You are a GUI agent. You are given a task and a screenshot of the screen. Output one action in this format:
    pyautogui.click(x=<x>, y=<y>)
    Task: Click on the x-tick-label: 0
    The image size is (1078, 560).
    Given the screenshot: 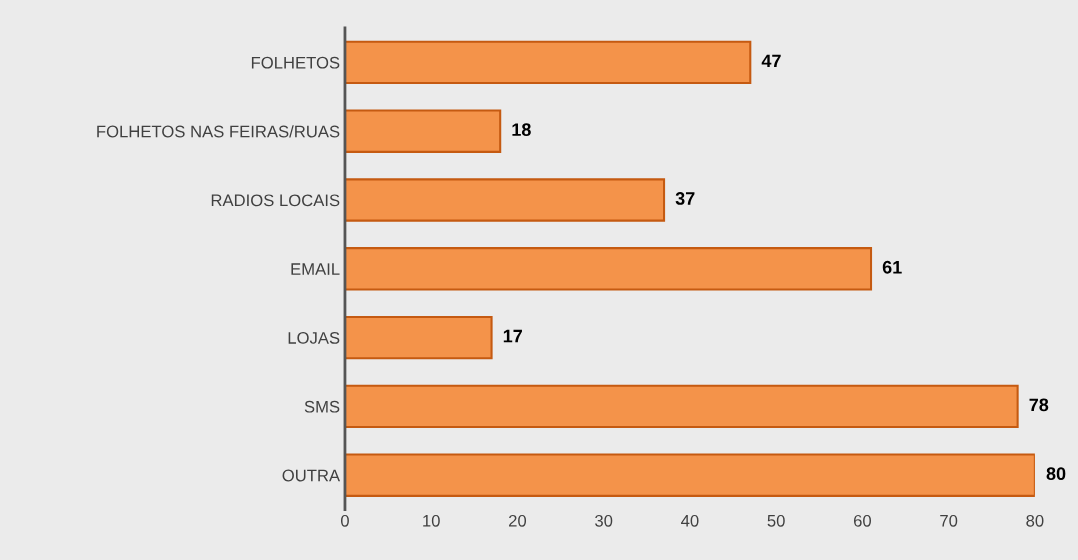 What is the action you would take?
    pyautogui.click(x=344, y=520)
    